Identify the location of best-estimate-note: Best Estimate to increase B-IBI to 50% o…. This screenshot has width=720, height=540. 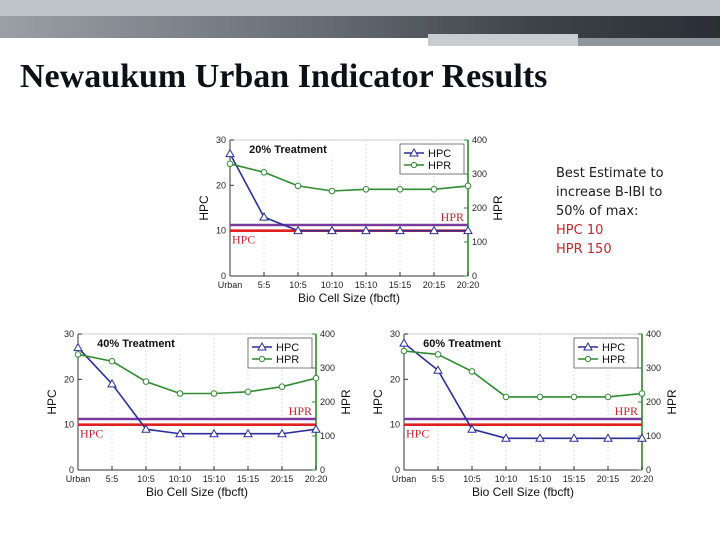
(637, 211).